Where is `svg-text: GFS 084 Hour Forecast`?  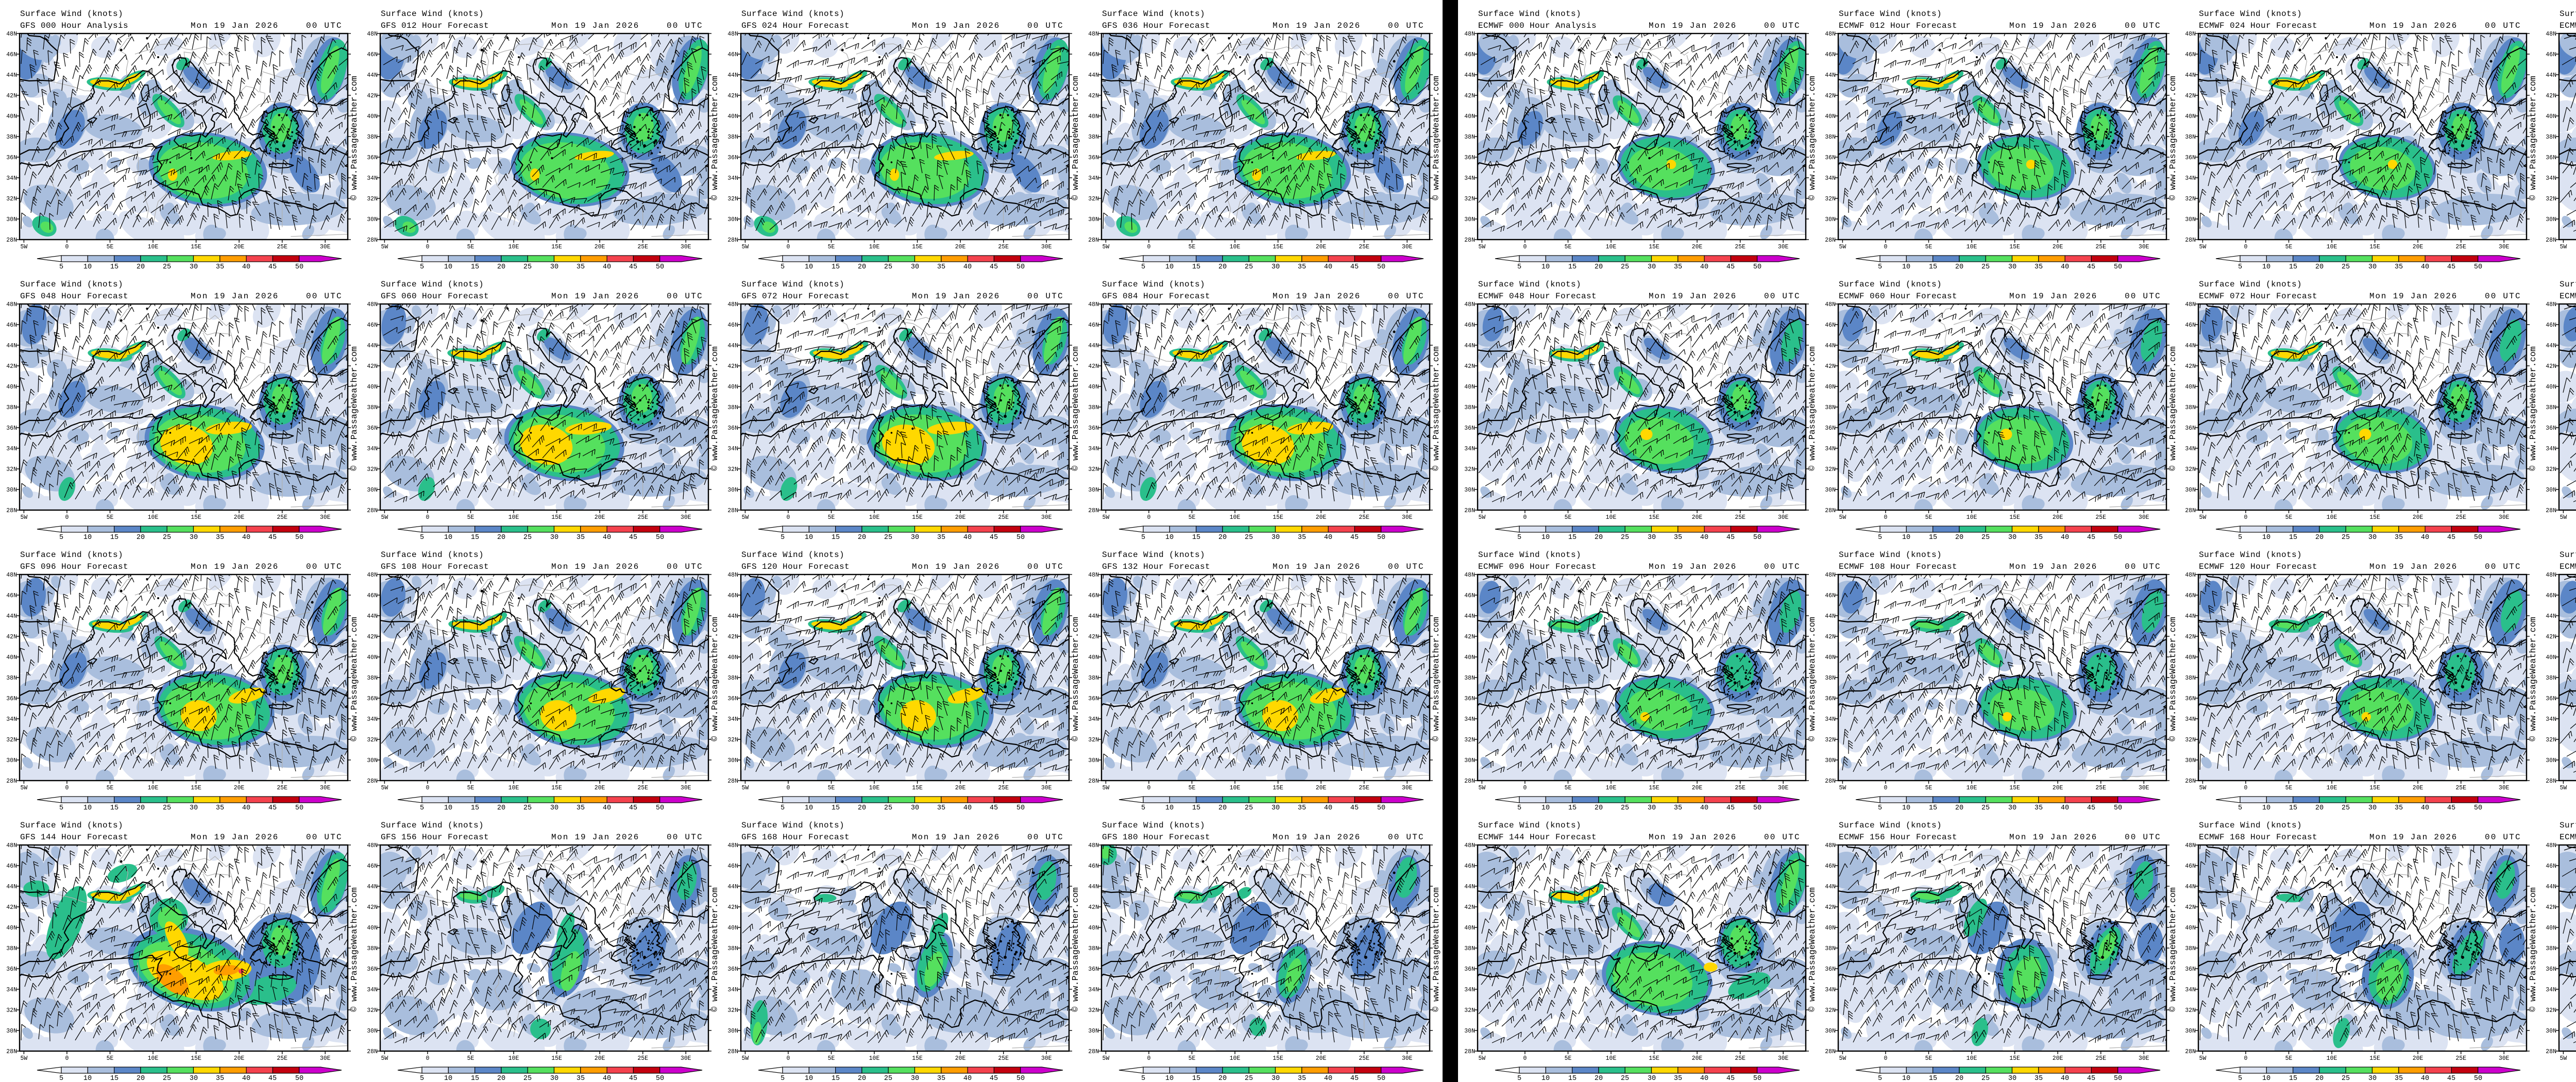
svg-text: GFS 084 Hour Forecast is located at coordinates (1156, 296).